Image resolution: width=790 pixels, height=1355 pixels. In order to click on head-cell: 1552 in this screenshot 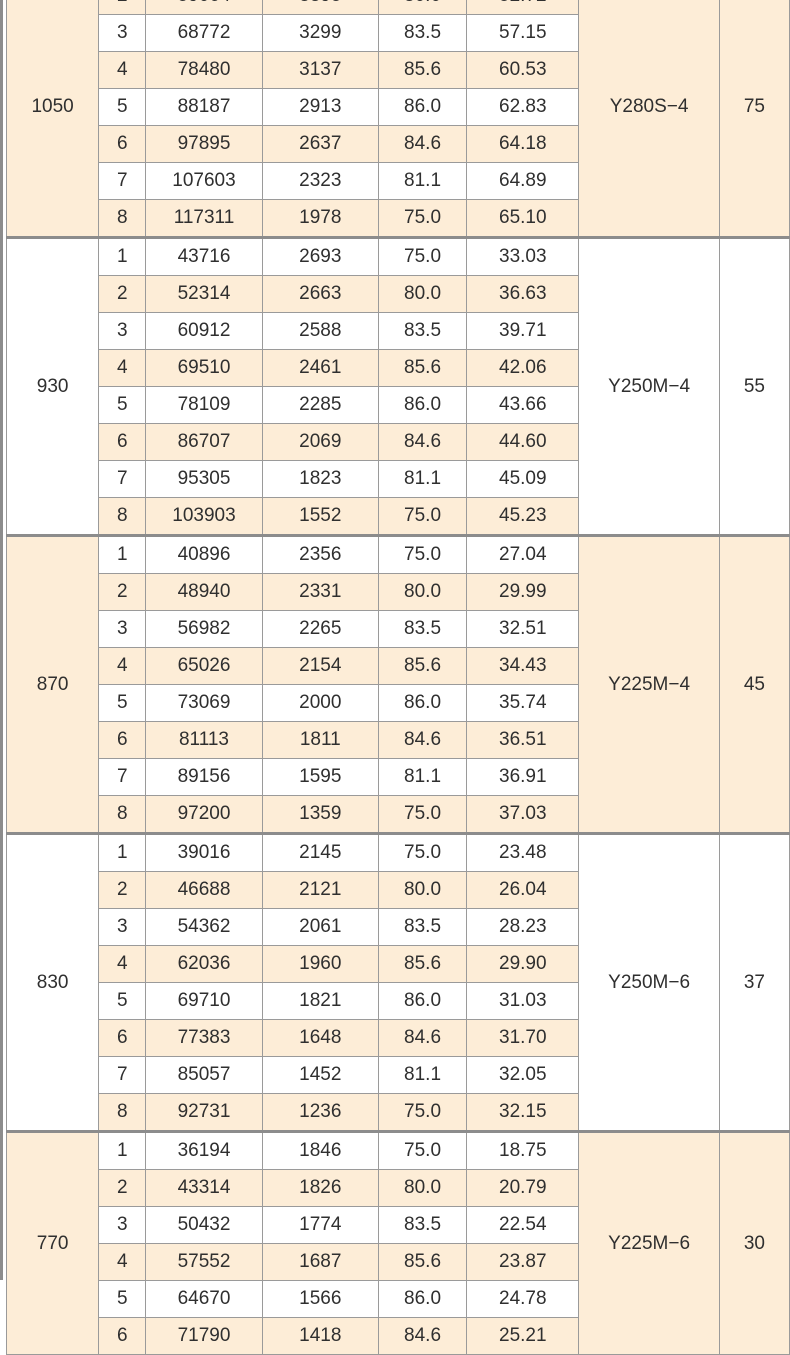, I will do `click(320, 516)`.